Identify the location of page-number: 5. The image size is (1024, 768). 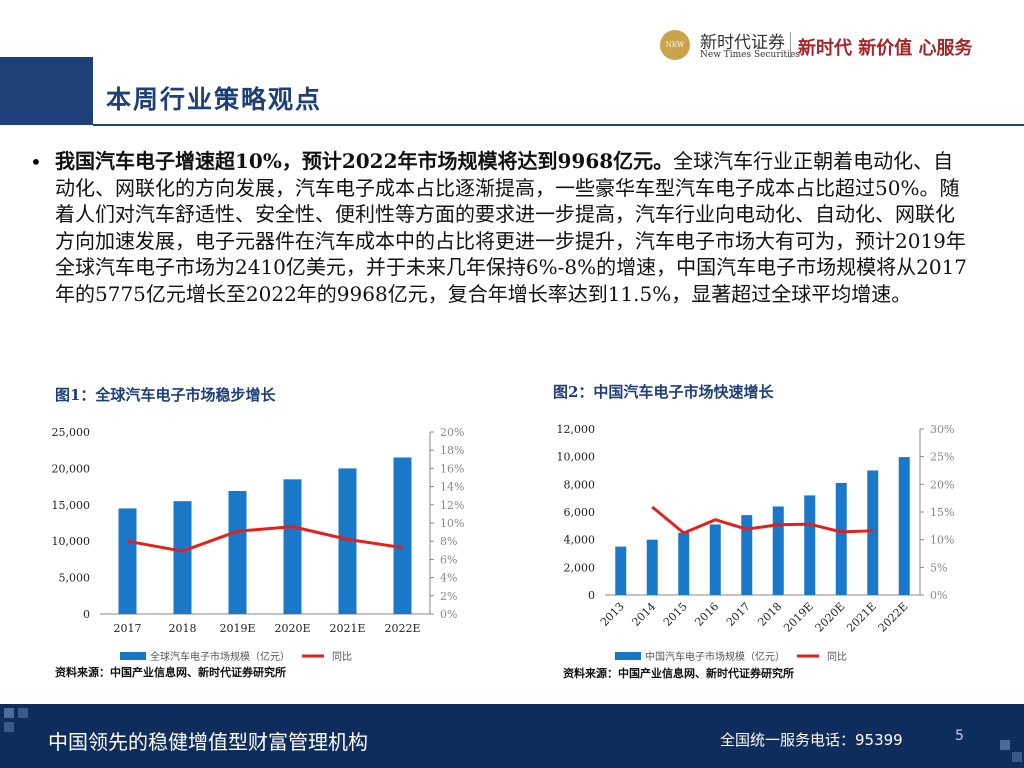
(959, 736).